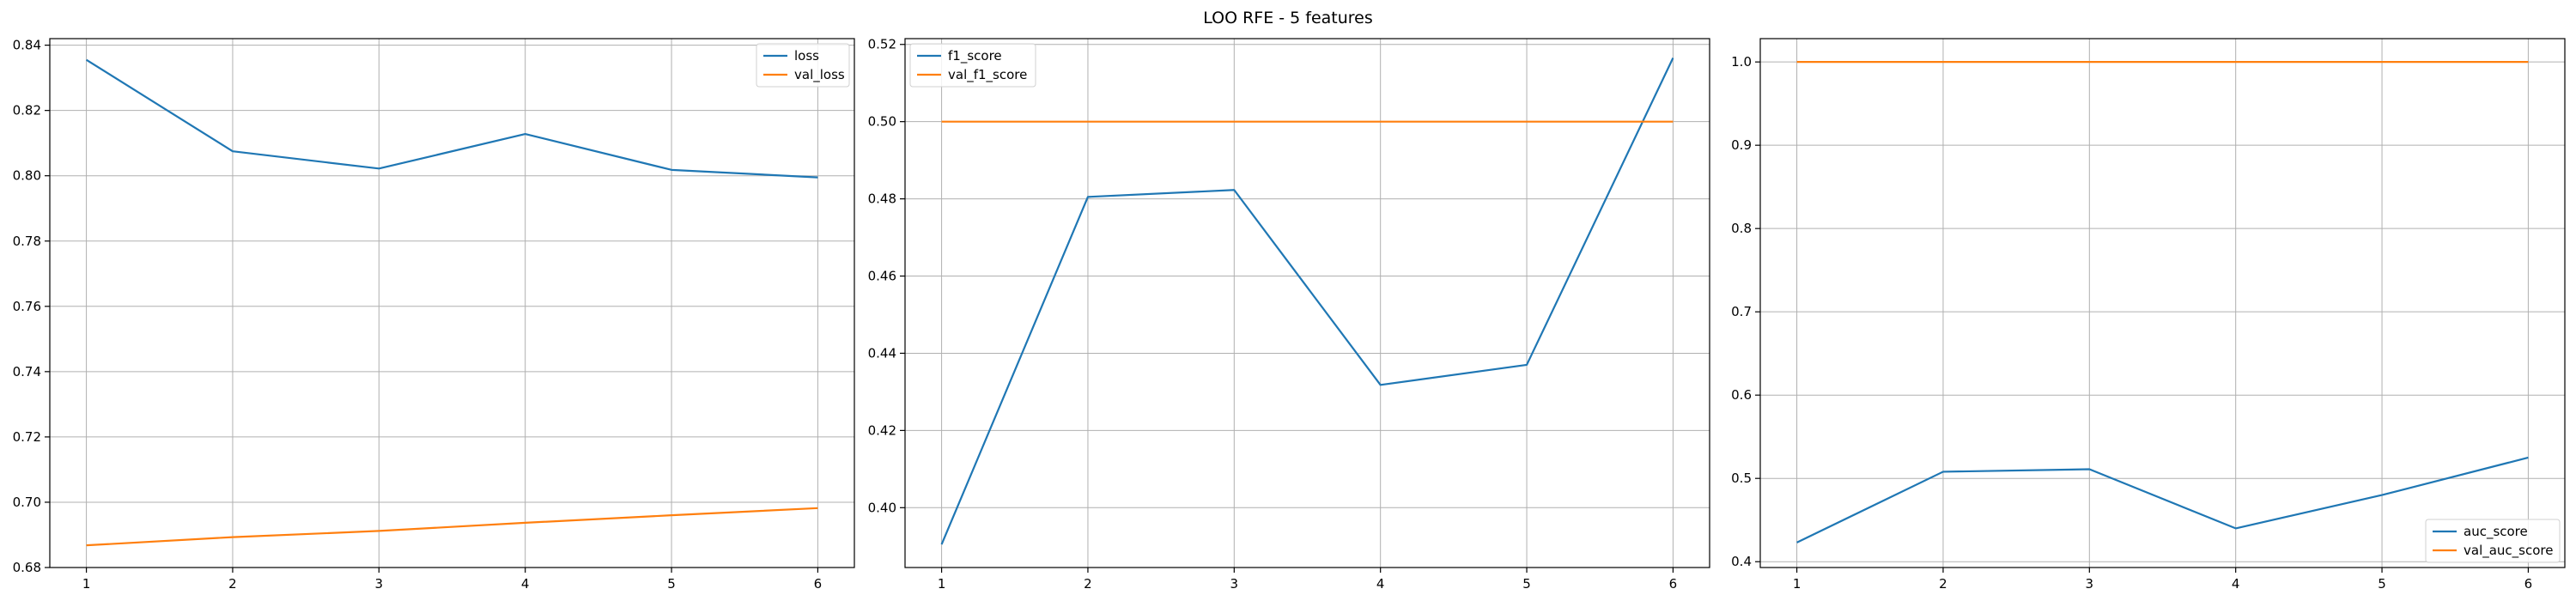 Image resolution: width=2576 pixels, height=601 pixels. I want to click on y-tick-label: 0.8, so click(1741, 228).